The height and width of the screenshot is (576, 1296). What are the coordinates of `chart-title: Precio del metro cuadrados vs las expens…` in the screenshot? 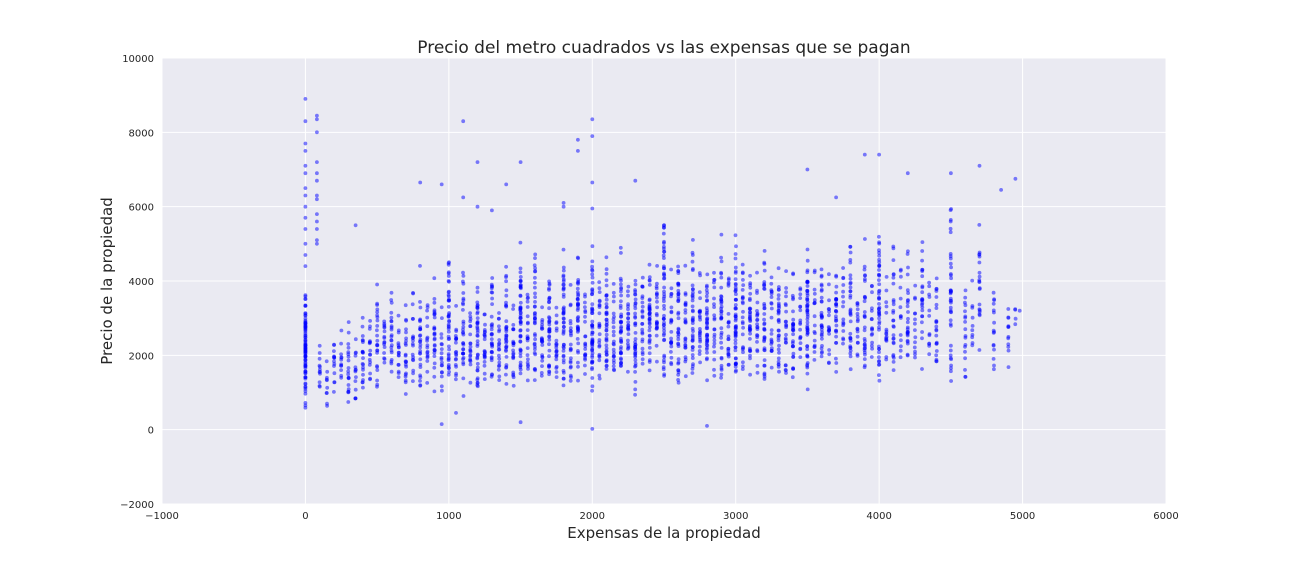 It's located at (663, 48).